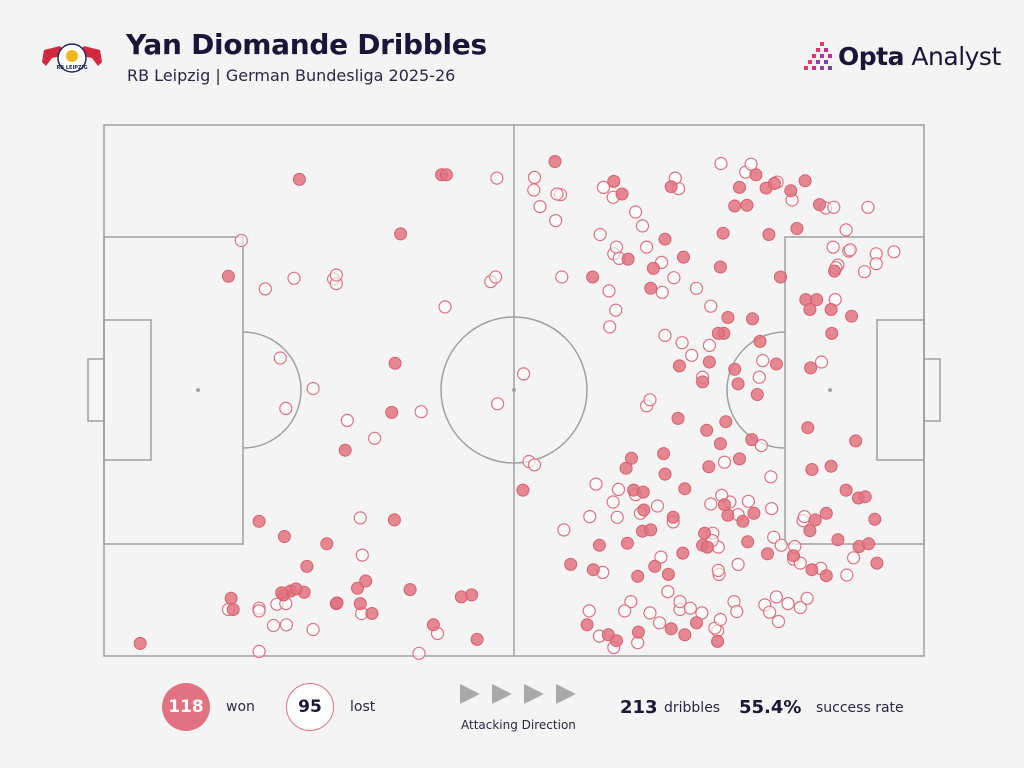 The height and width of the screenshot is (768, 1024). Describe the element at coordinates (291, 75) in the screenshot. I see `page-subtitle: RB Leipzig | German Bundesliga 2025-26` at that location.